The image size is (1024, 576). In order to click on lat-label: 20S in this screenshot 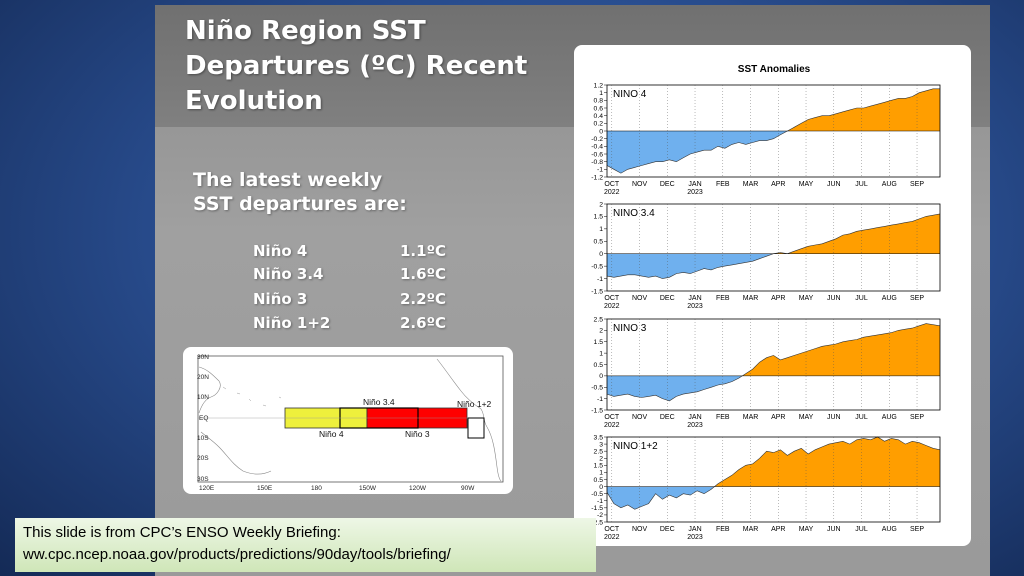, I will do `click(203, 458)`.